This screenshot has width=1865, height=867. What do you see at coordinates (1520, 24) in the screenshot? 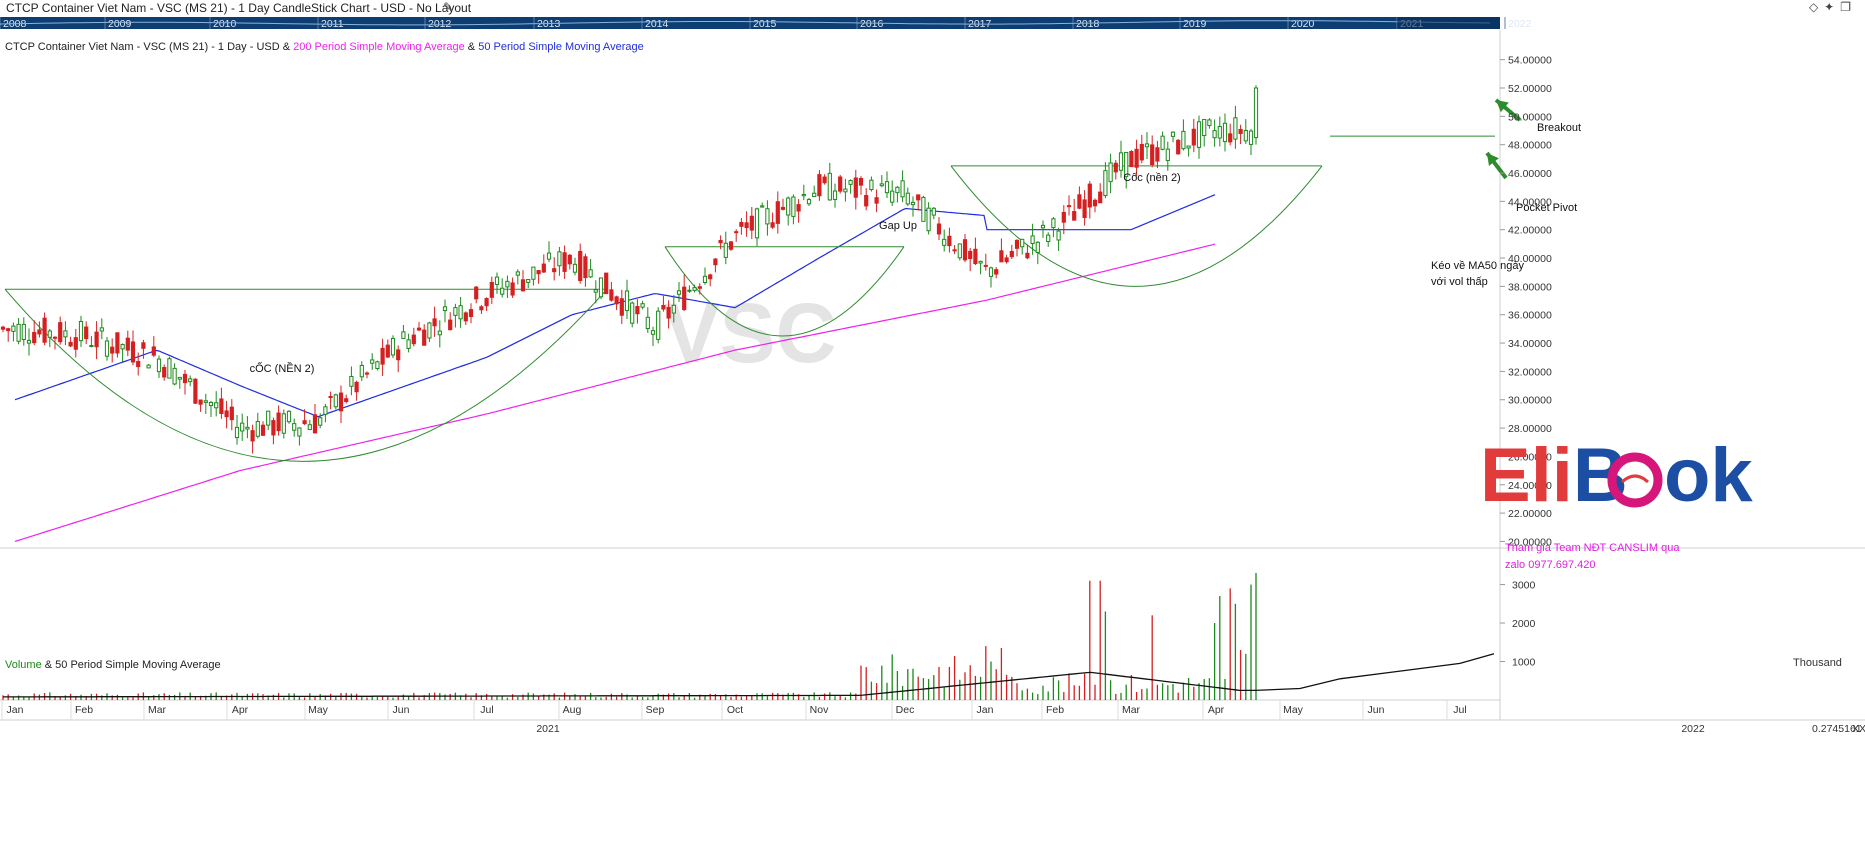
I see `overview-year-label: 2022` at bounding box center [1520, 24].